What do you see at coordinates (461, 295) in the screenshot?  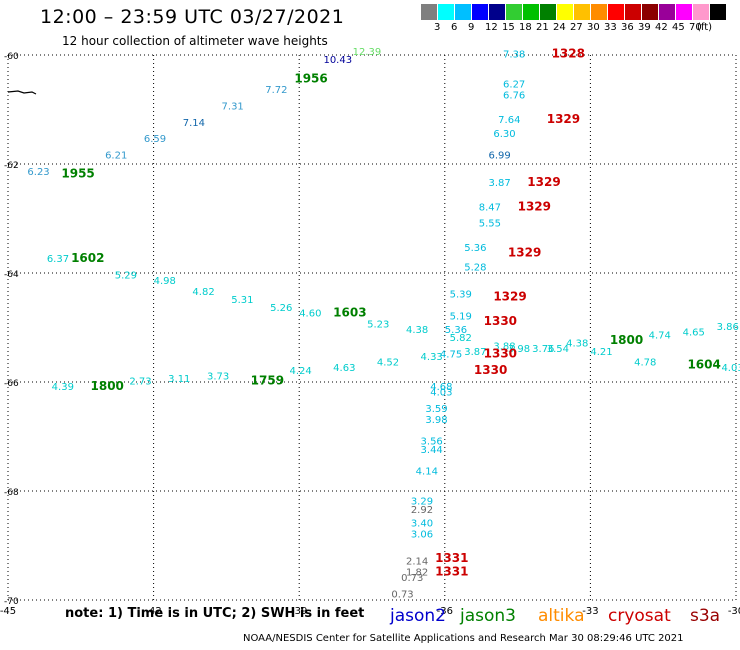 I see `wave-height-label: 5.39` at bounding box center [461, 295].